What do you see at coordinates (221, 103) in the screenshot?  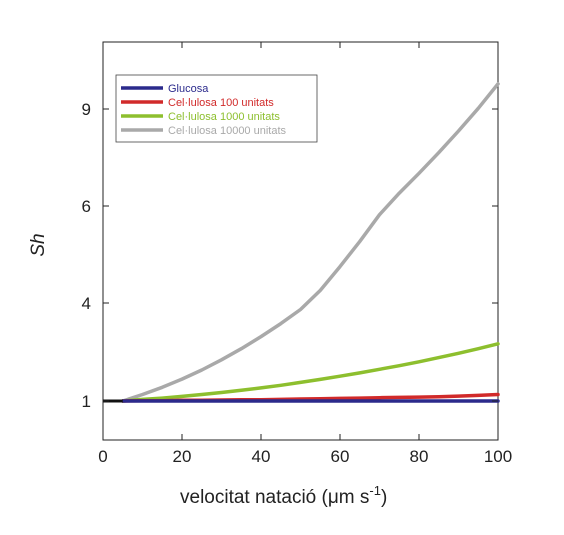 I see `legend-label-1: Cel·lulosa 100 unitats` at bounding box center [221, 103].